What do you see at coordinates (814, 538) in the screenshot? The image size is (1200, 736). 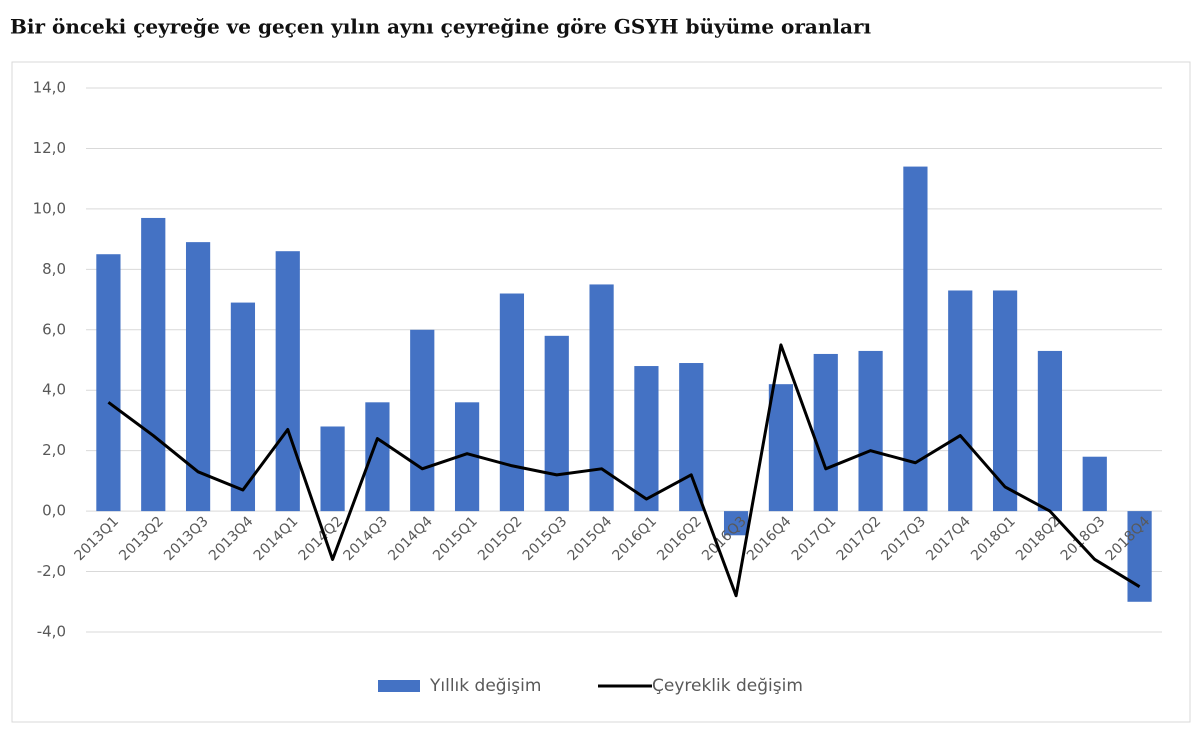 I see `x-tick-label: 2017Q1` at bounding box center [814, 538].